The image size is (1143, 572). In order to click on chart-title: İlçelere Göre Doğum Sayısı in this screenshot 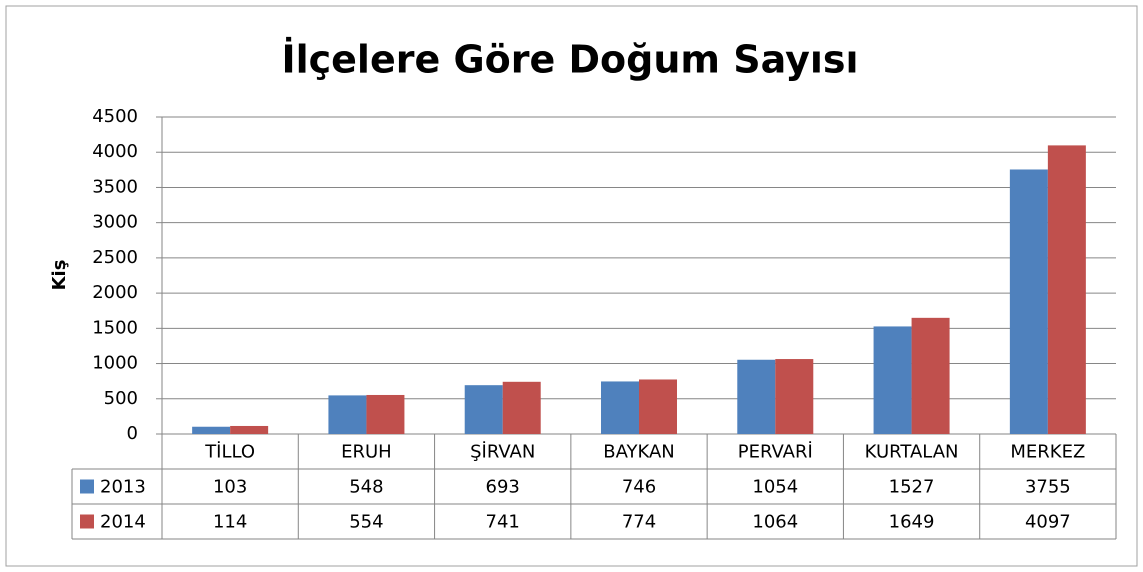, I will do `click(569, 60)`.